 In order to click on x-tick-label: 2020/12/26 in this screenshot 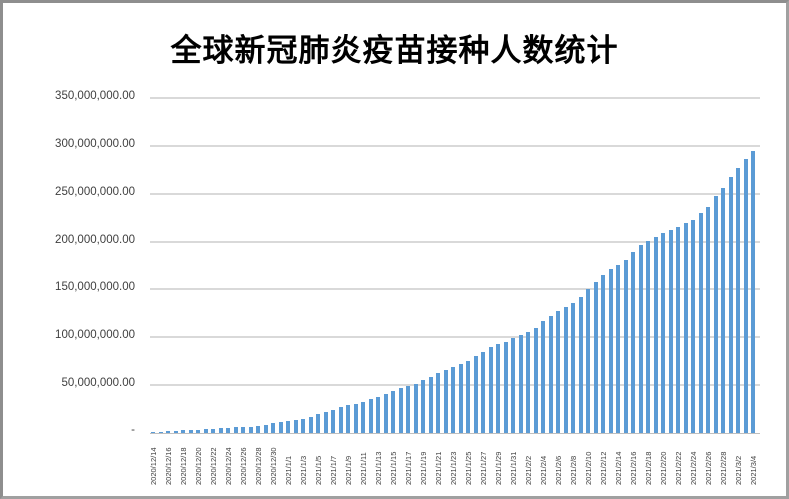, I will do `click(243, 466)`.